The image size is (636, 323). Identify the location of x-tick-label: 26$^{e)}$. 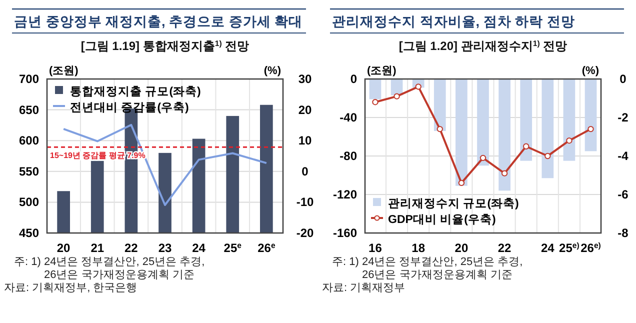
(591, 247).